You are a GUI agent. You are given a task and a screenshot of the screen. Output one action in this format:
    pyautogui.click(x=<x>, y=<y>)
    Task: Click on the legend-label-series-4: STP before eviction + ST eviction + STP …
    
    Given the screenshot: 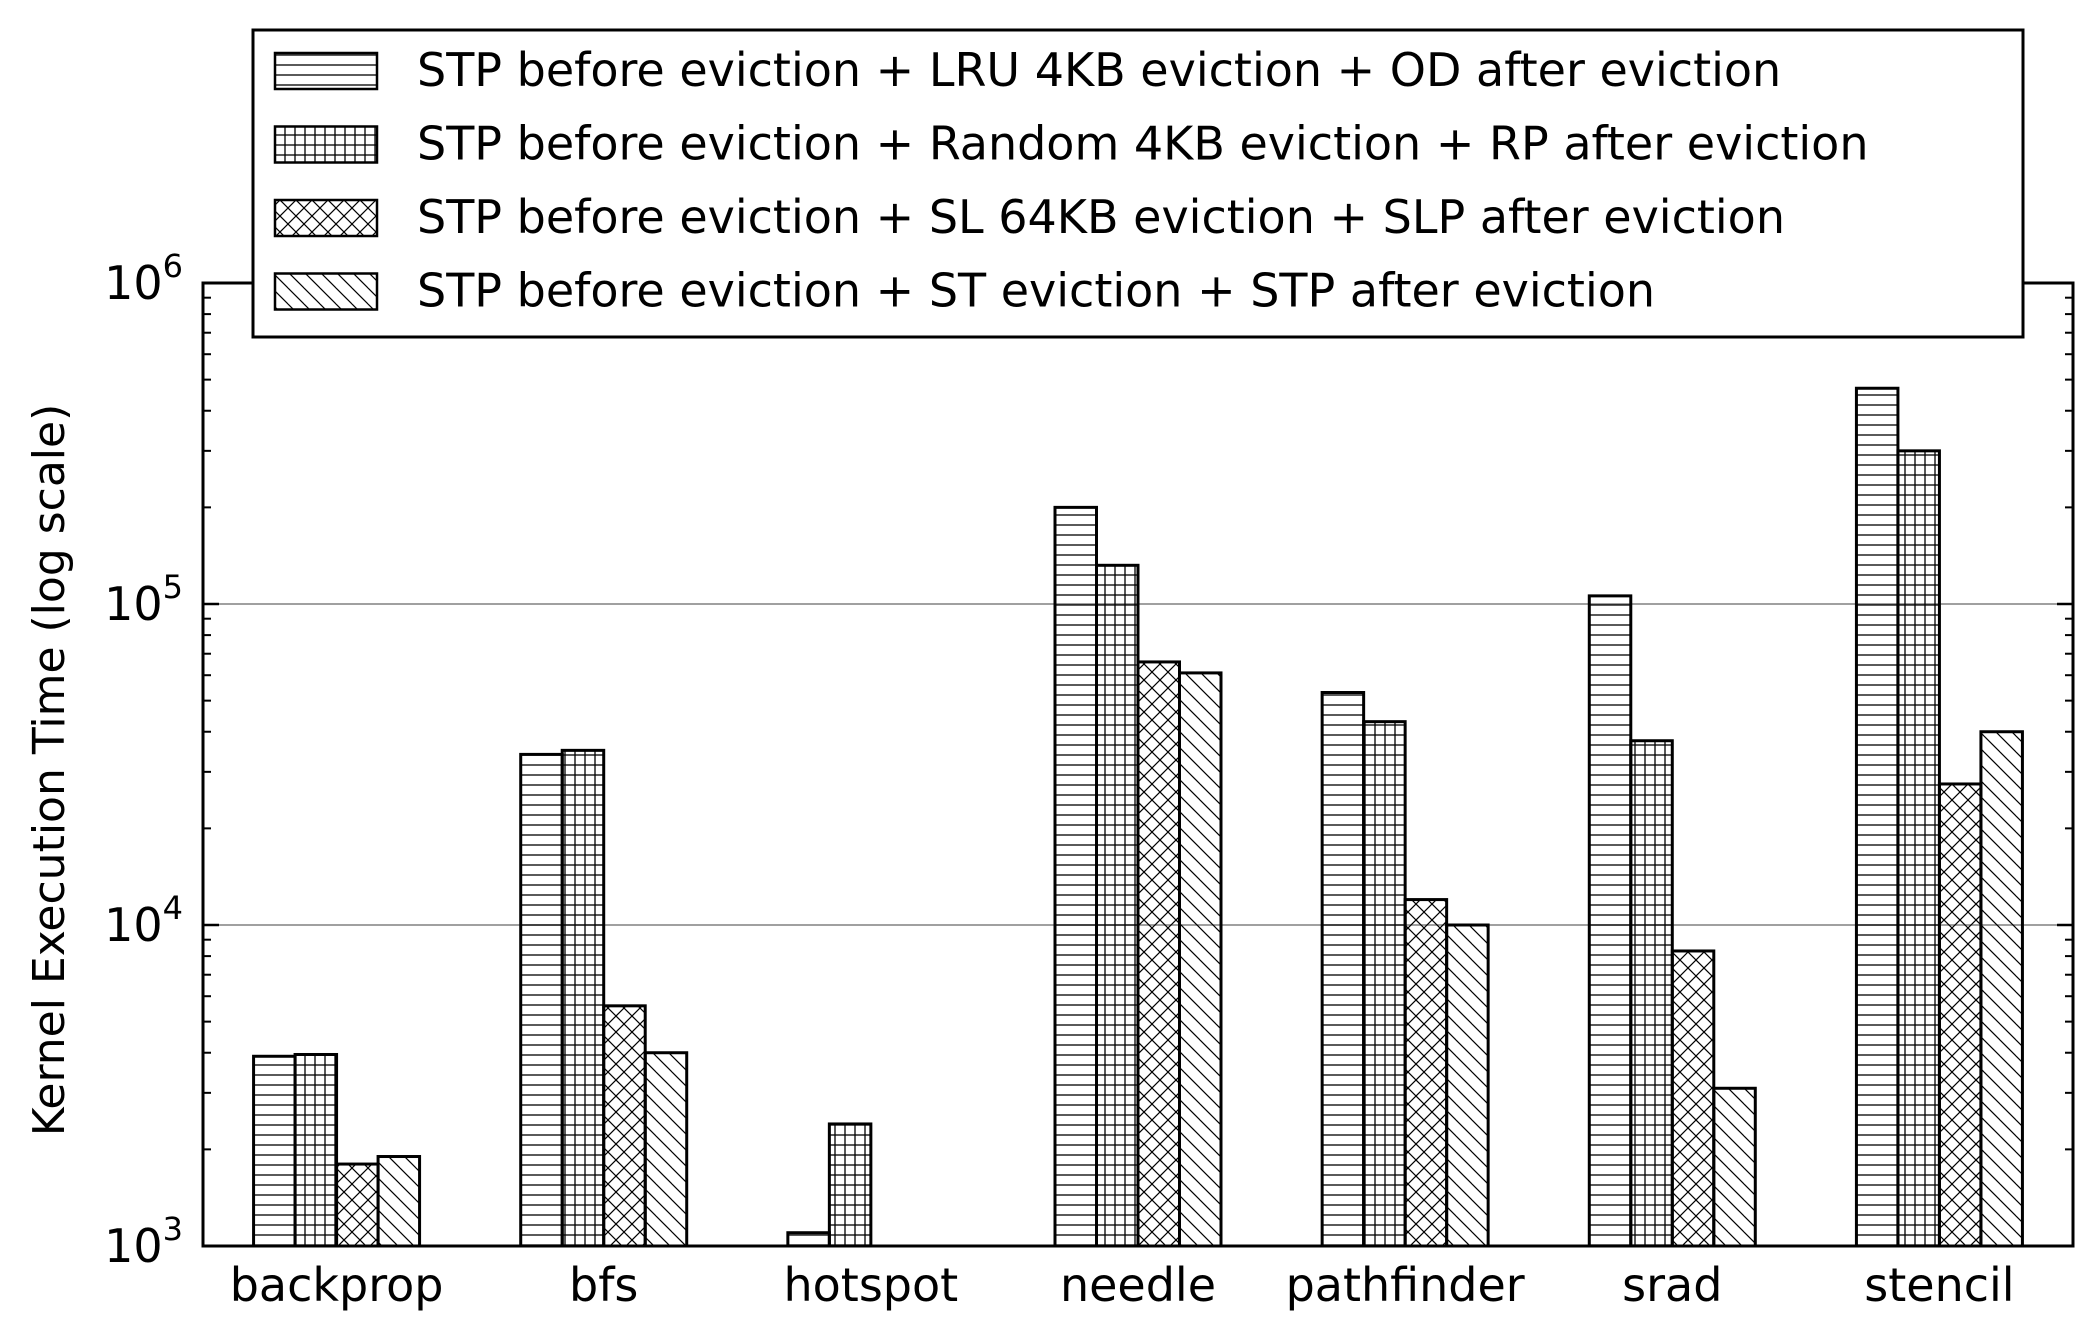 What is the action you would take?
    pyautogui.click(x=1036, y=291)
    